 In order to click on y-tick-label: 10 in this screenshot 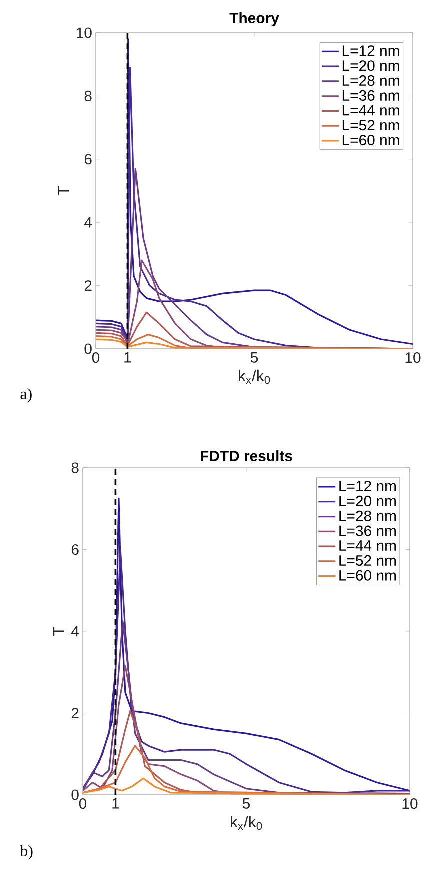, I will do `click(84, 33)`.